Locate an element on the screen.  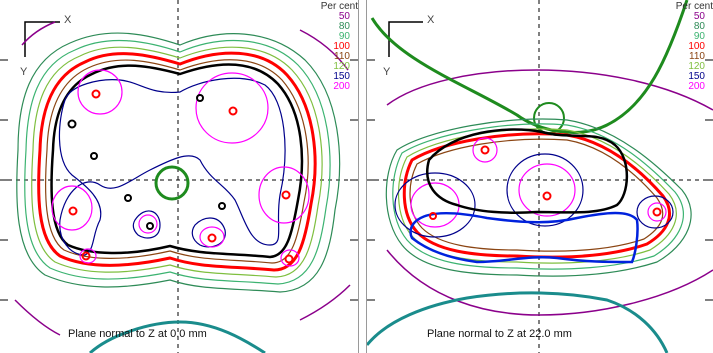
isodose-200-line is located at coordinates (100, 92).